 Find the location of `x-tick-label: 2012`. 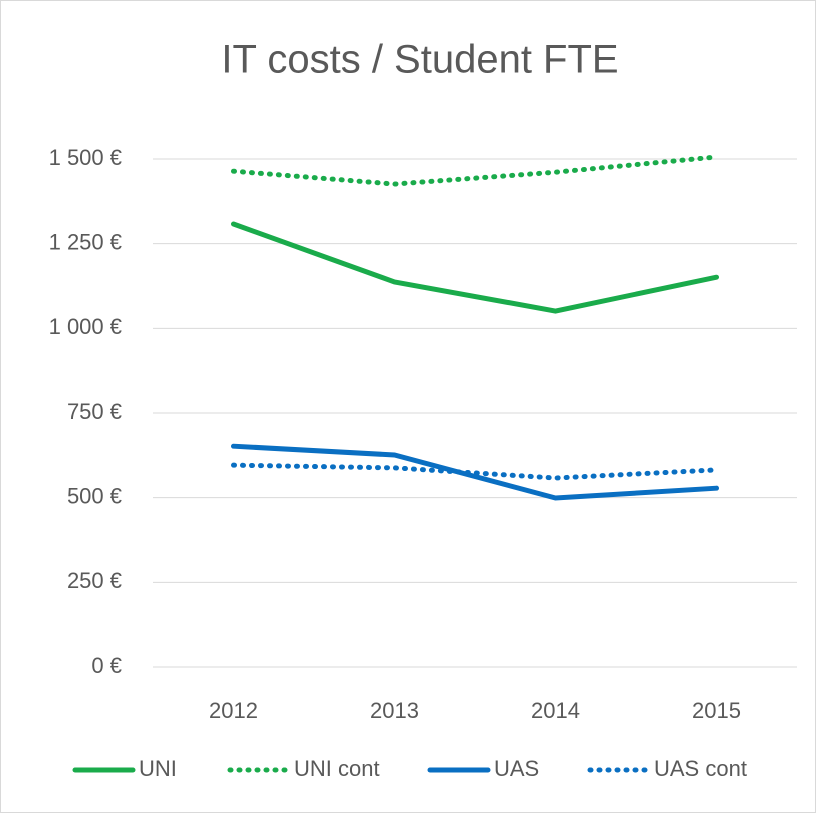

x-tick-label: 2012 is located at coordinates (233, 710).